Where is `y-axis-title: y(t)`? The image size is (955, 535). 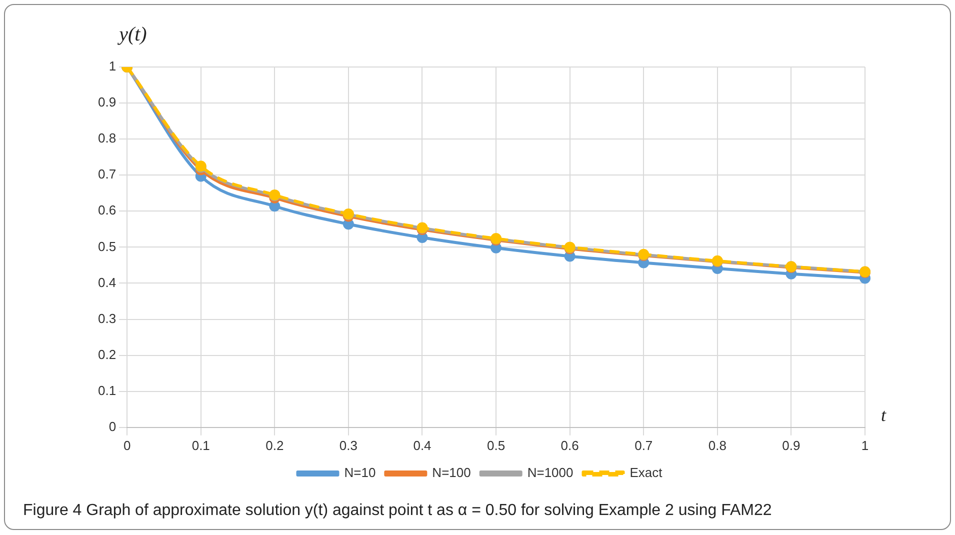
y-axis-title: y(t) is located at coordinates (132, 34).